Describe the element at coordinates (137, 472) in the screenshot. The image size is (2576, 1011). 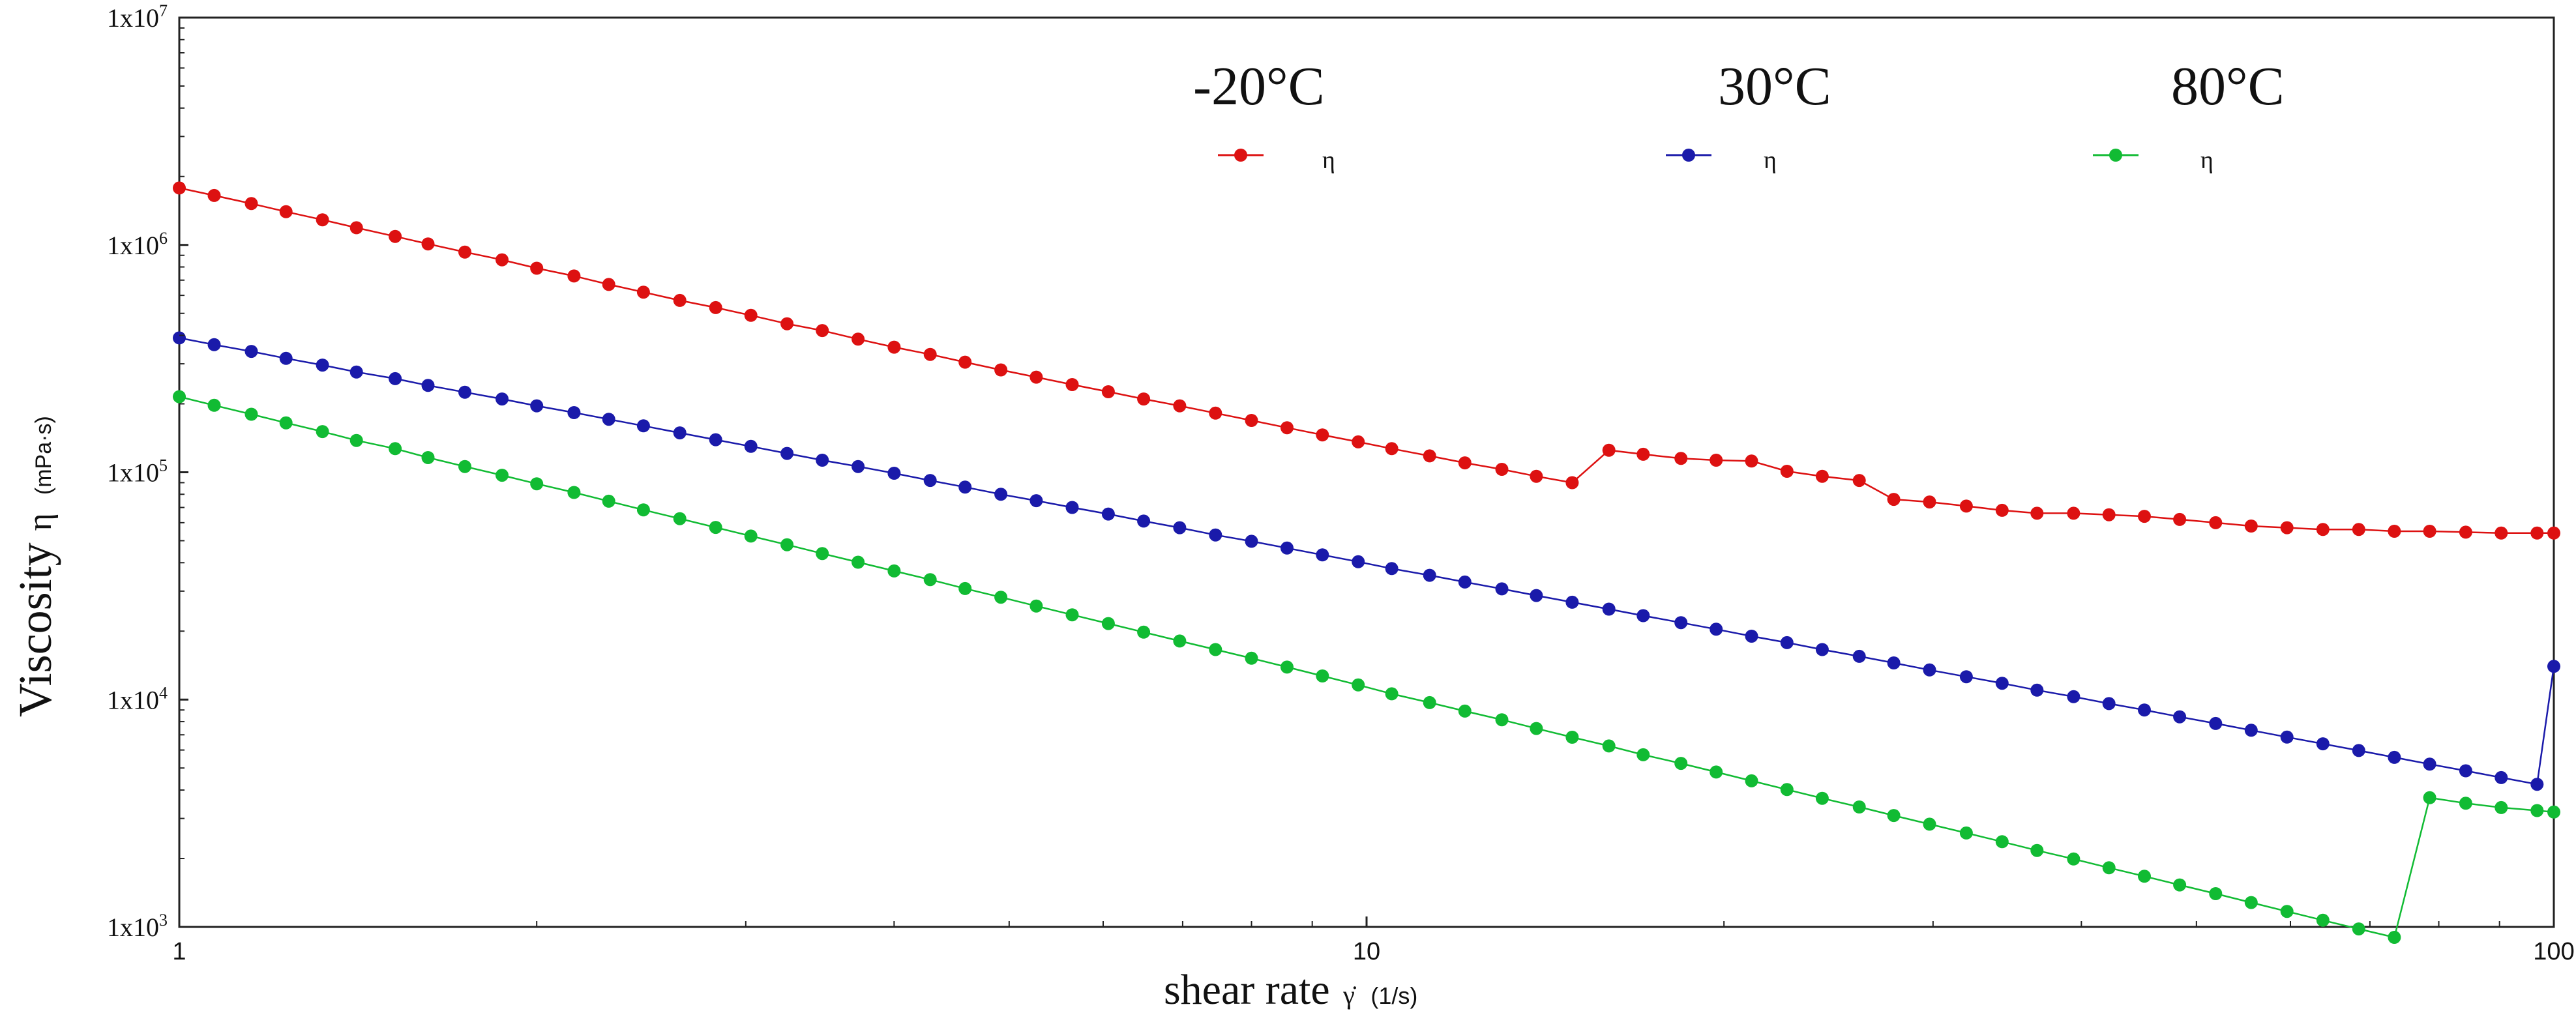
I see `y-tick-label: 1x10⁵` at that location.